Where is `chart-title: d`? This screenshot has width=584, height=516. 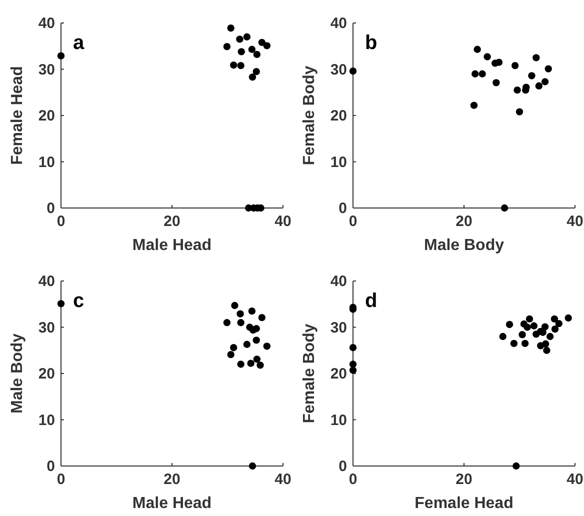 chart-title: d is located at coordinates (371, 301).